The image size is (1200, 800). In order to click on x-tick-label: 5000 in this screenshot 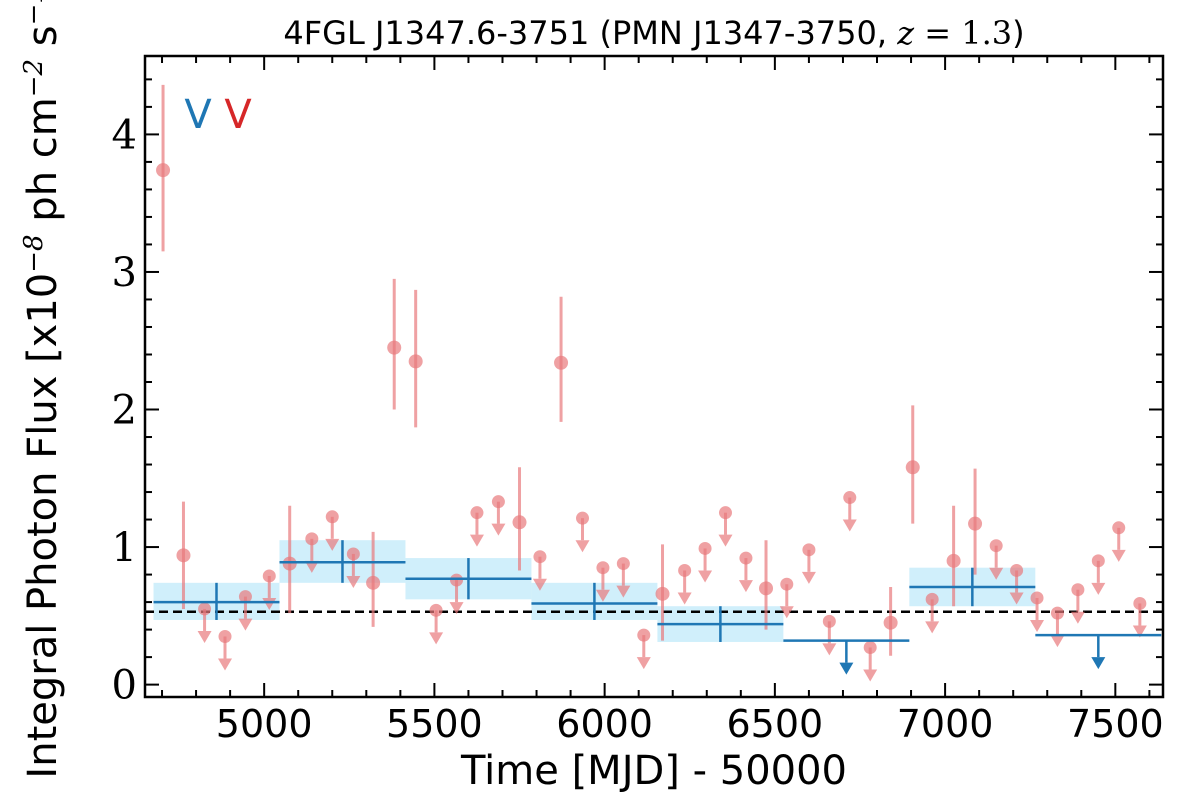, I will do `click(264, 724)`.